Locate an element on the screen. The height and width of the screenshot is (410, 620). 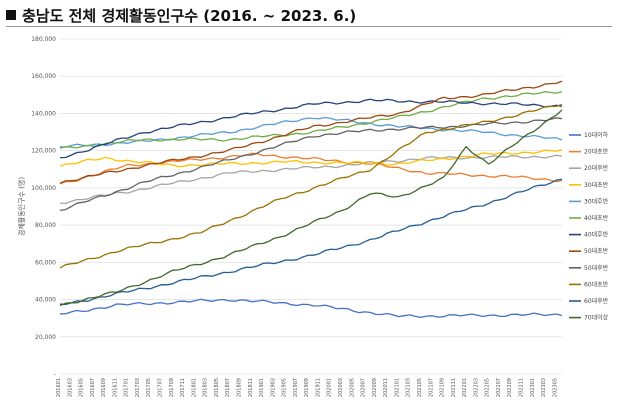
legend-label: 40대후반 is located at coordinates (596, 235).